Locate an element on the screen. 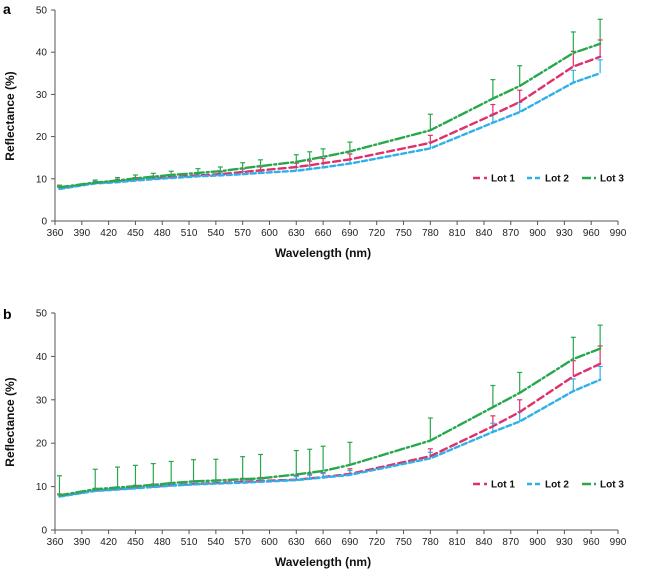  x-axis-title-a: Wavelength (nm) is located at coordinates (323, 253).